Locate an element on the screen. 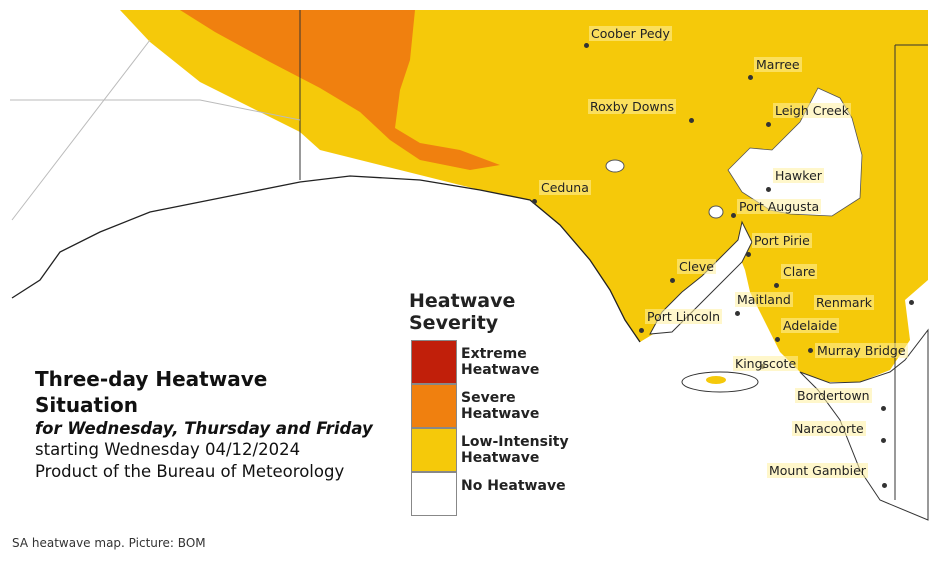  place-label: Marree is located at coordinates (778, 64).